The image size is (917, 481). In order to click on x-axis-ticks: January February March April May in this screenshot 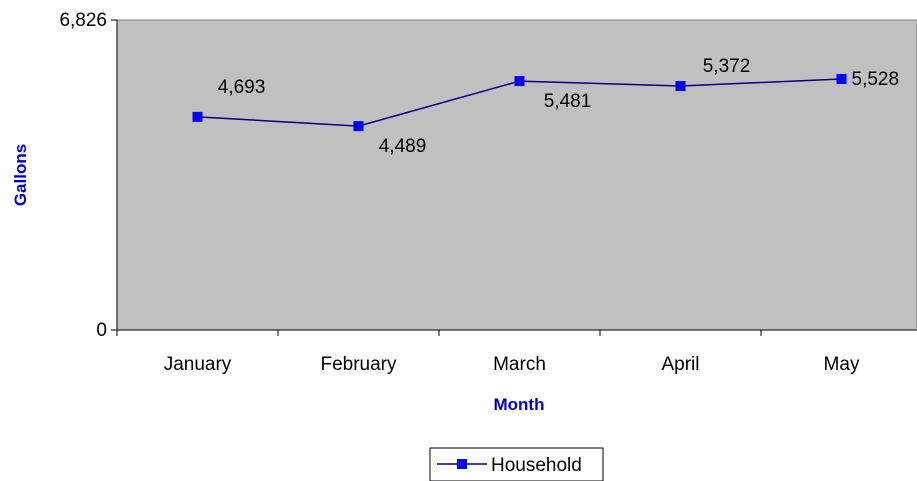, I will do `click(488, 352)`.